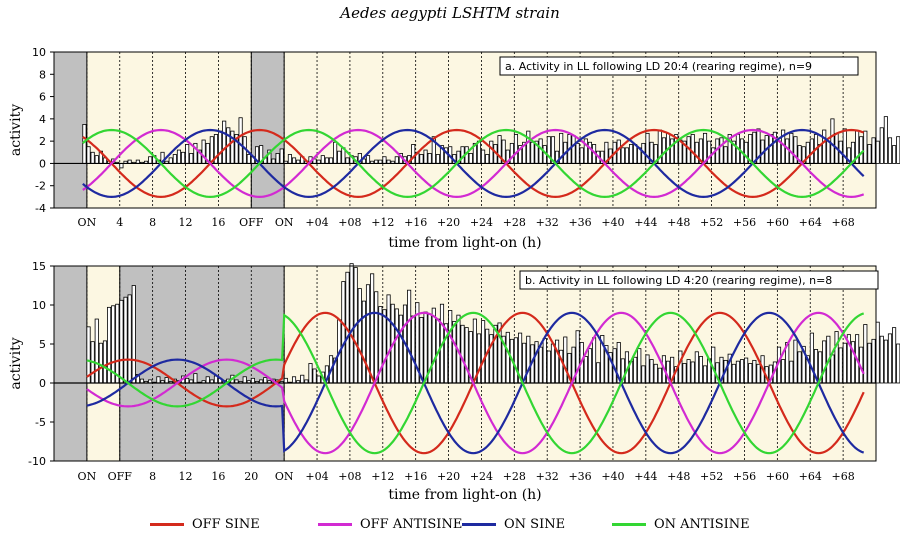 Image resolution: width=900 pixels, height=550 pixels. Describe the element at coordinates (316, 222) in the screenshot. I see `x-tick-label-a: +04` at that location.